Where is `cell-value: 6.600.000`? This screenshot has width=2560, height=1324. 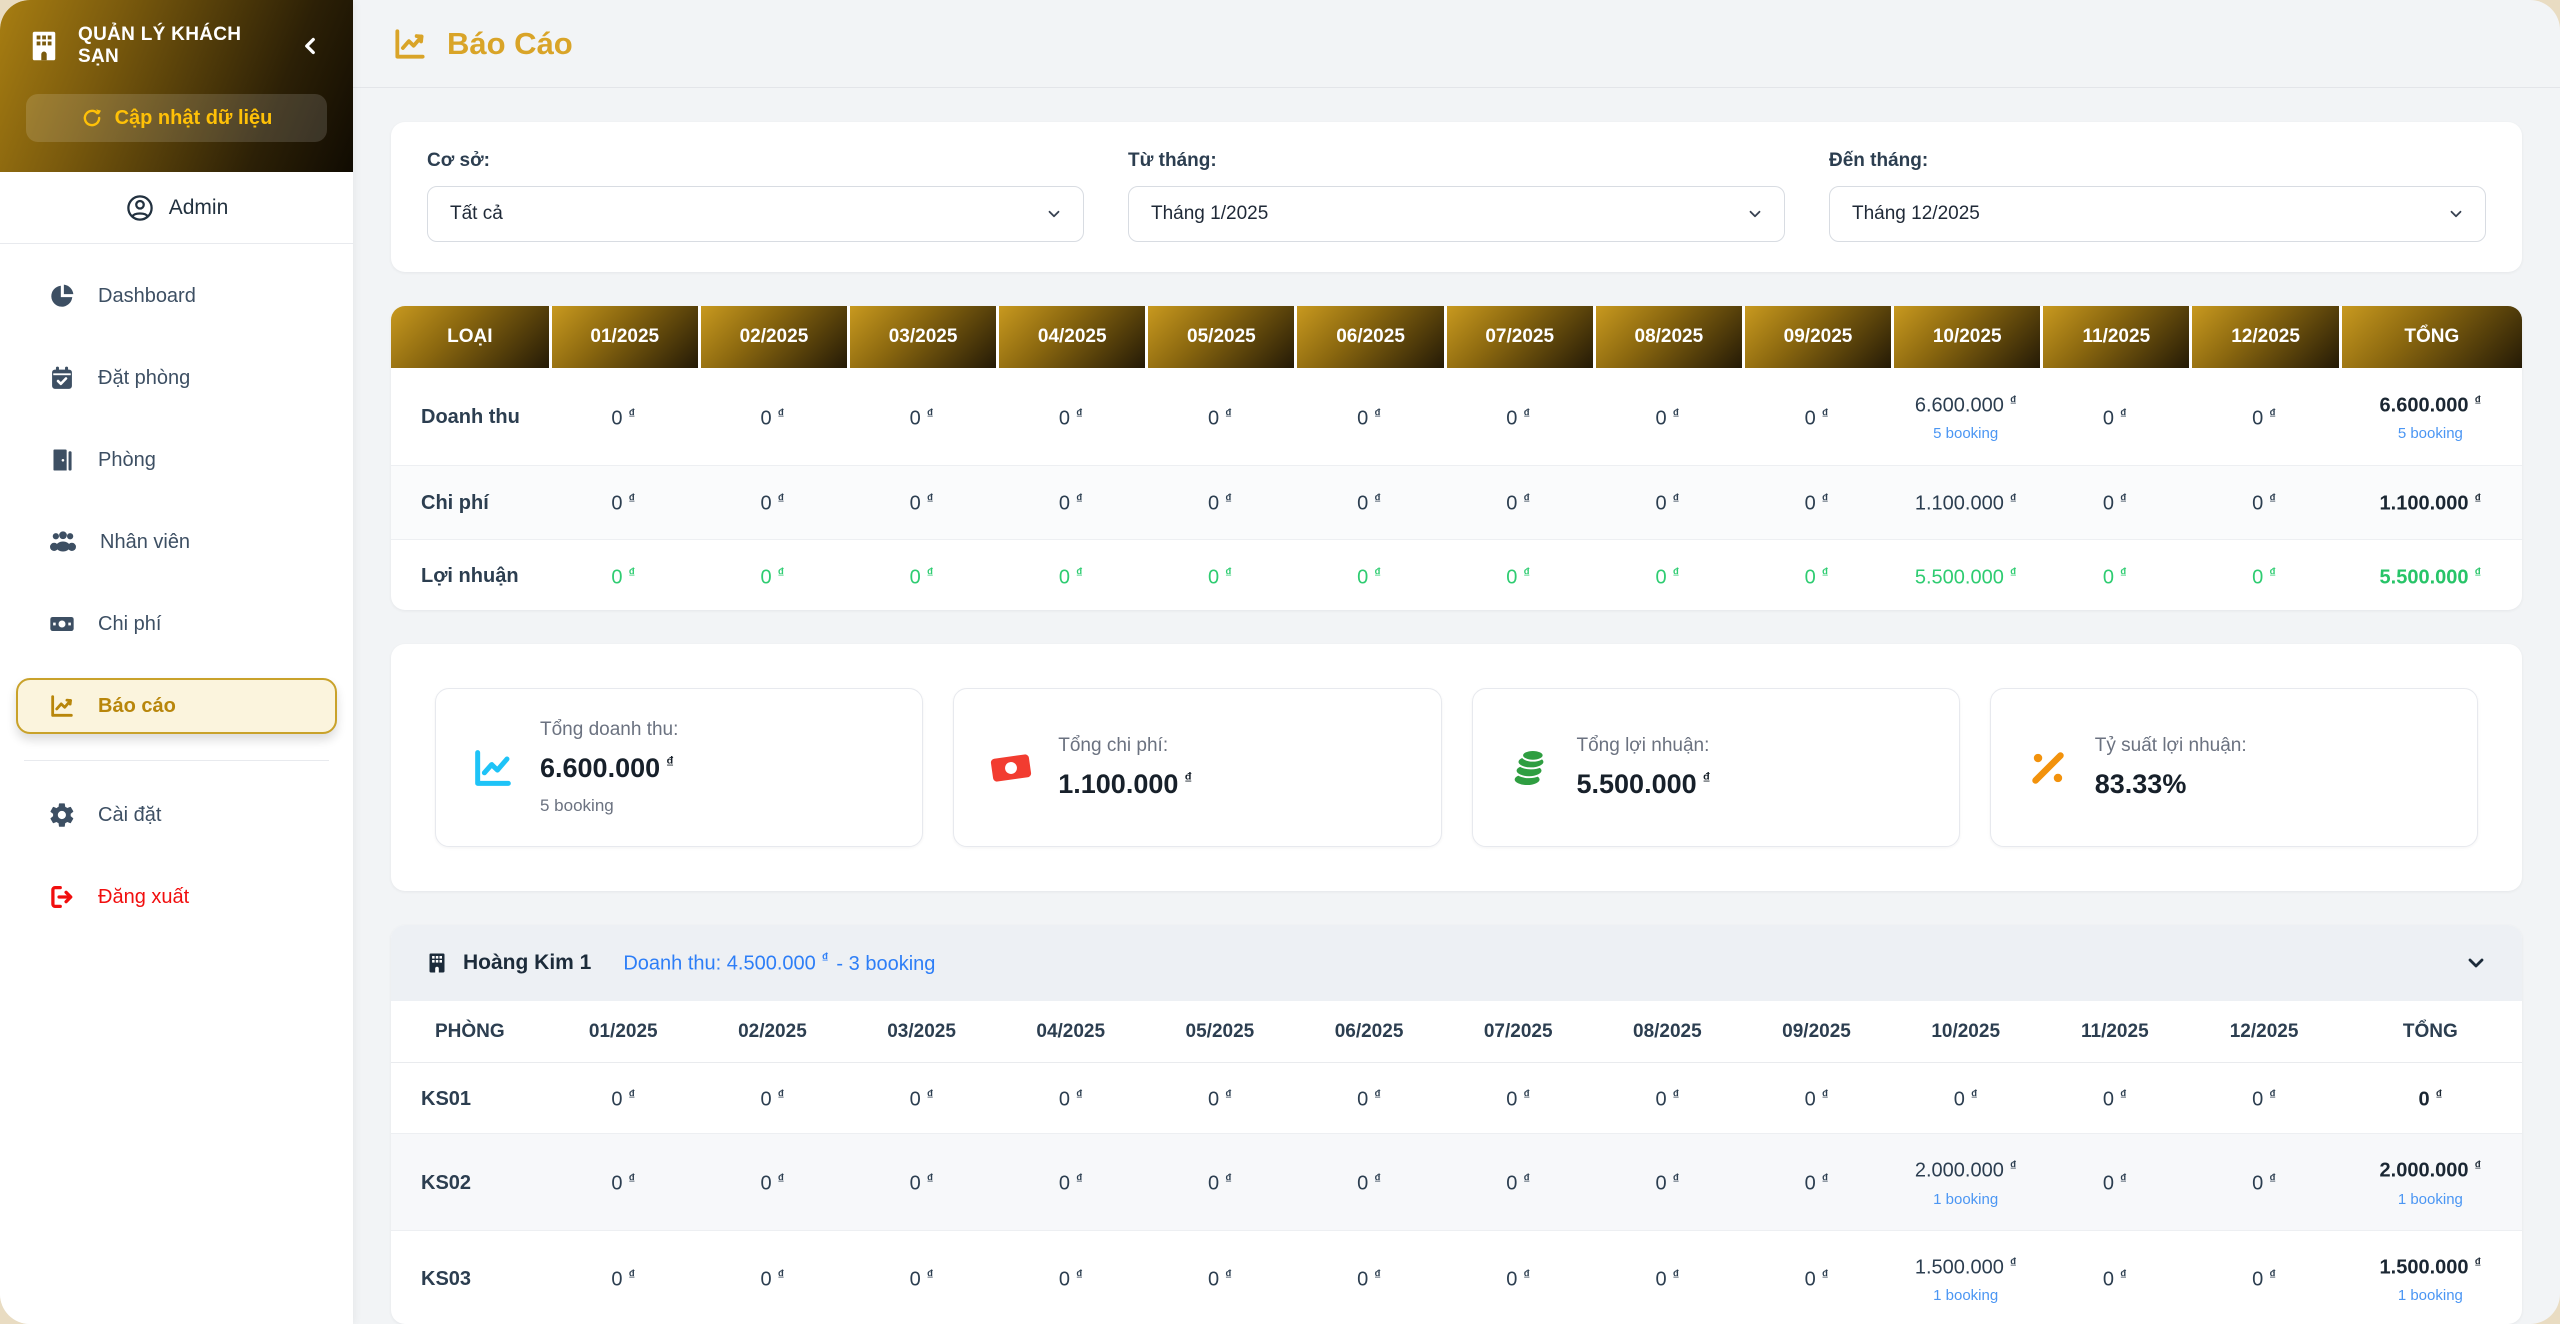 cell-value: 6.600.000 is located at coordinates (2424, 405).